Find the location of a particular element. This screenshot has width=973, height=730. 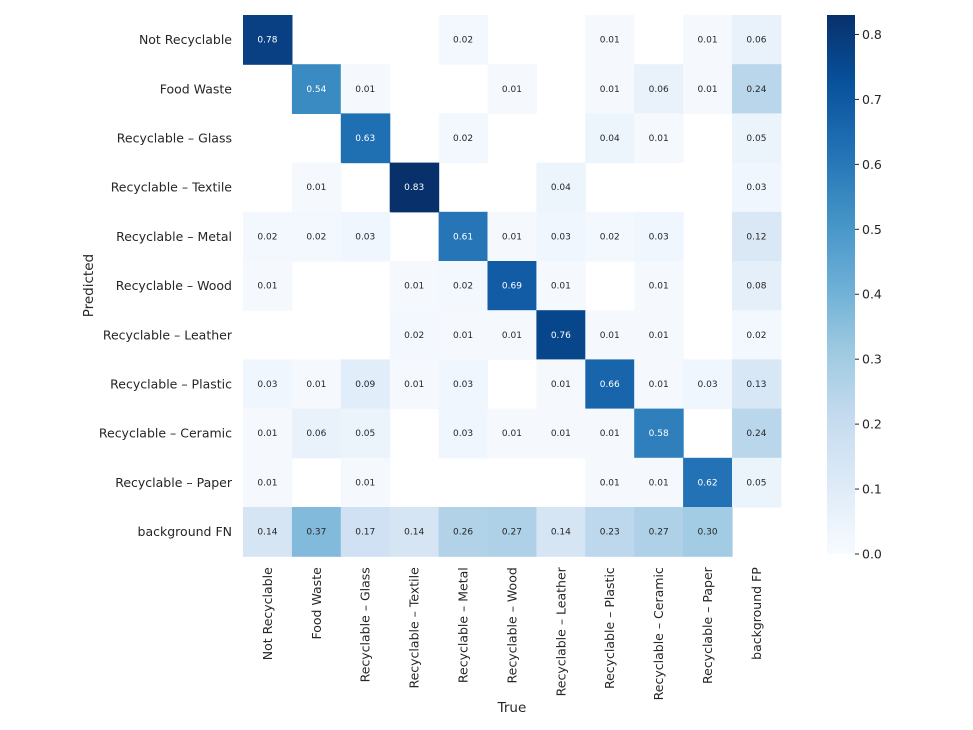

cell-value-label: 0.54 is located at coordinates (316, 90).